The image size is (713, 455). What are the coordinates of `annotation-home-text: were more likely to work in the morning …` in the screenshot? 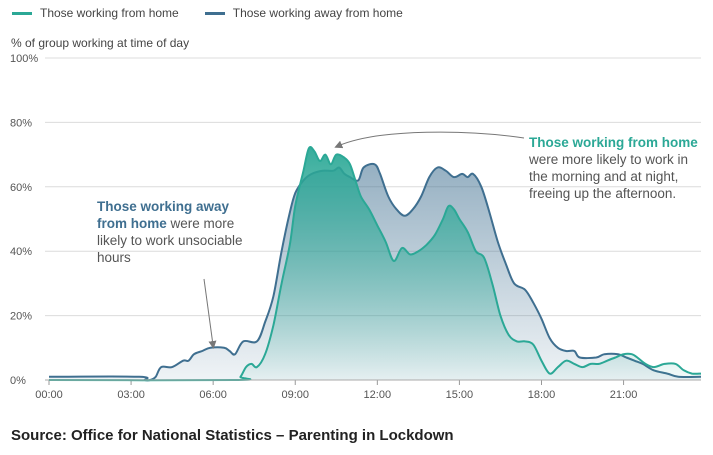 It's located at (609, 176).